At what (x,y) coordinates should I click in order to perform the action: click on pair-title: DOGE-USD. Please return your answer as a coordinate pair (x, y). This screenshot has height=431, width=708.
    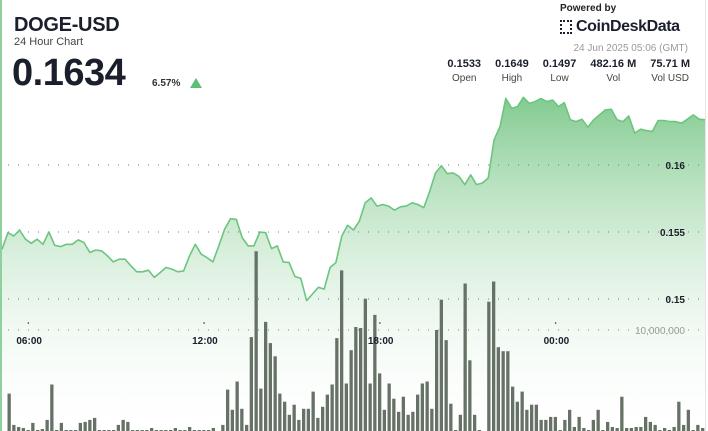
    Looking at the image, I should click on (67, 25).